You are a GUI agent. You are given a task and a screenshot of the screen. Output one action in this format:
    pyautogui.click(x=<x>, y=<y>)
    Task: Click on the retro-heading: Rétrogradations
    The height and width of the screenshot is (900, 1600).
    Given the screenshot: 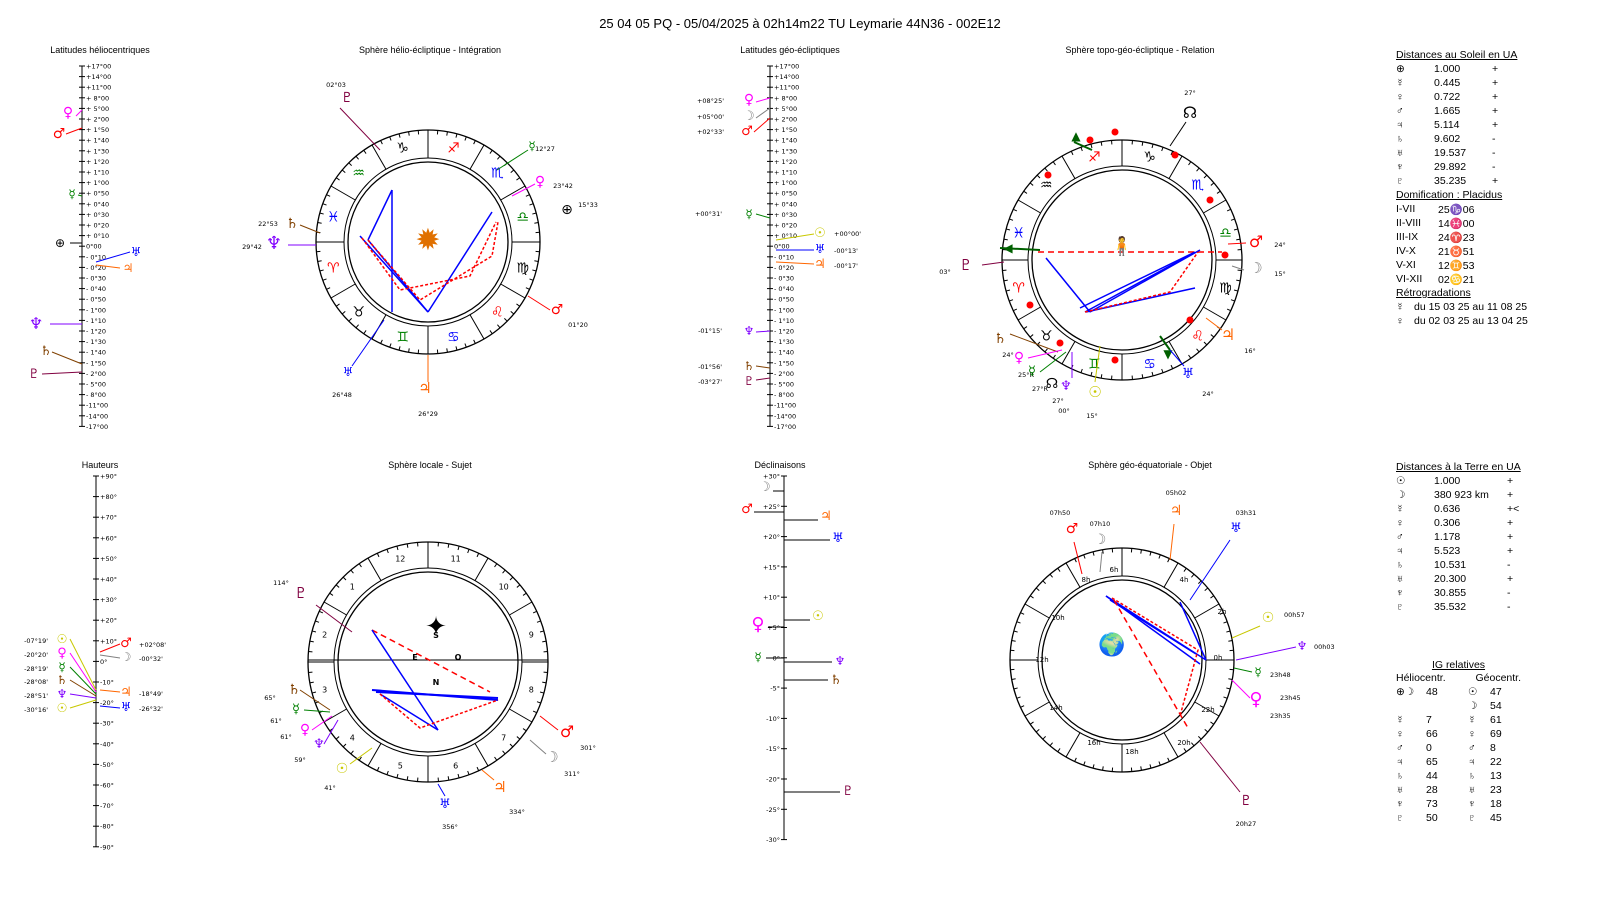 What is the action you would take?
    pyautogui.click(x=1433, y=293)
    